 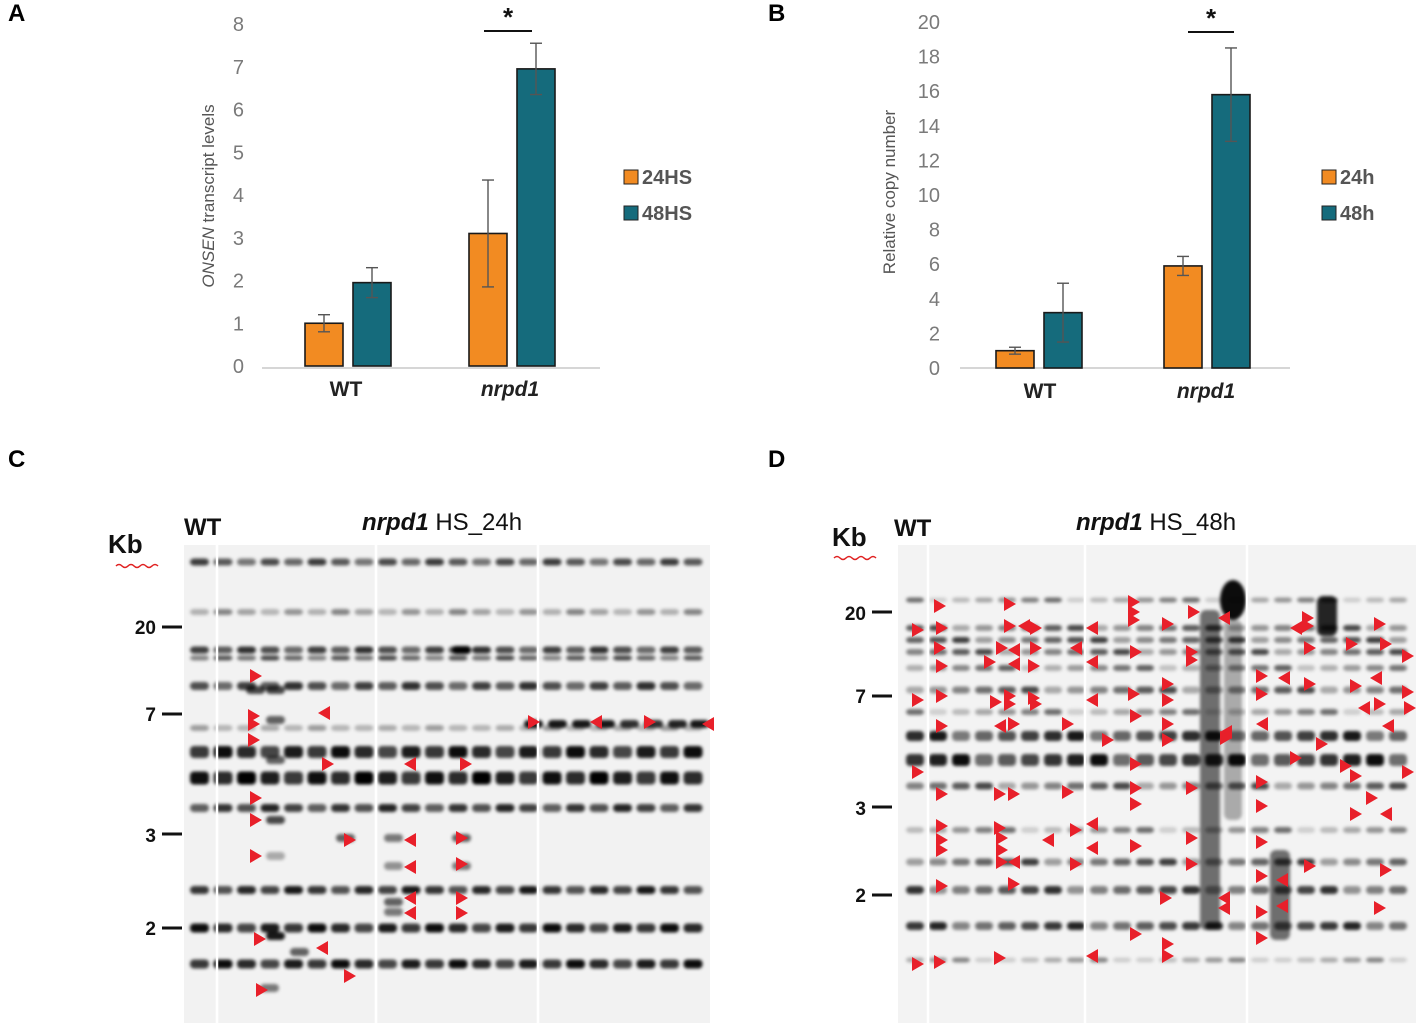 I want to click on chart-a-ytick-2: 2, so click(x=238, y=282).